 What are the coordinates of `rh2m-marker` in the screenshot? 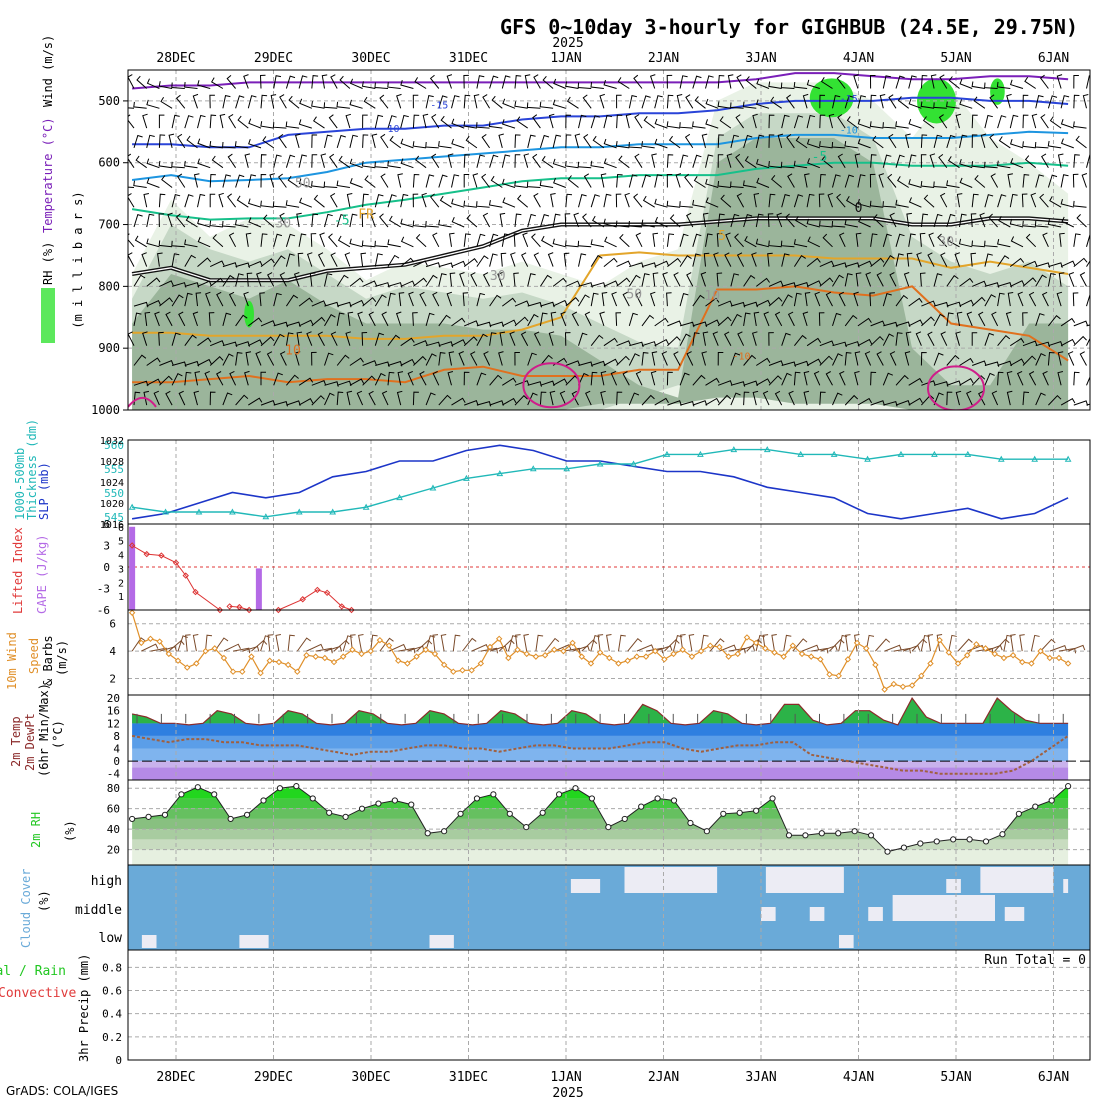 It's located at (509, 813).